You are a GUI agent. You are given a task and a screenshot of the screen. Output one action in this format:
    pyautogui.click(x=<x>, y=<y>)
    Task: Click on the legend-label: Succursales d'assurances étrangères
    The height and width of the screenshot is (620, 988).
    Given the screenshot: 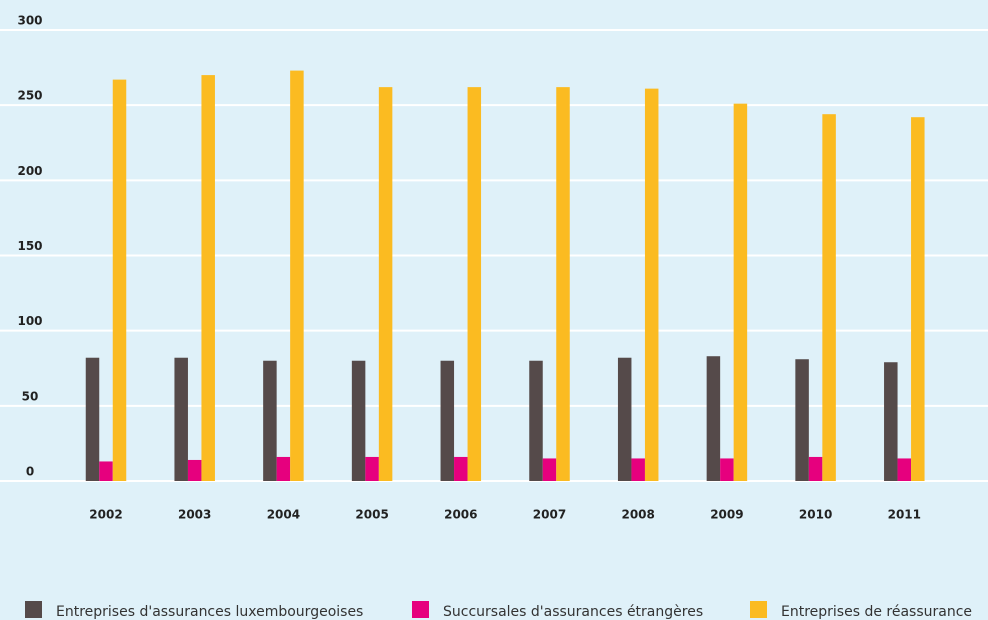 What is the action you would take?
    pyautogui.click(x=573, y=612)
    